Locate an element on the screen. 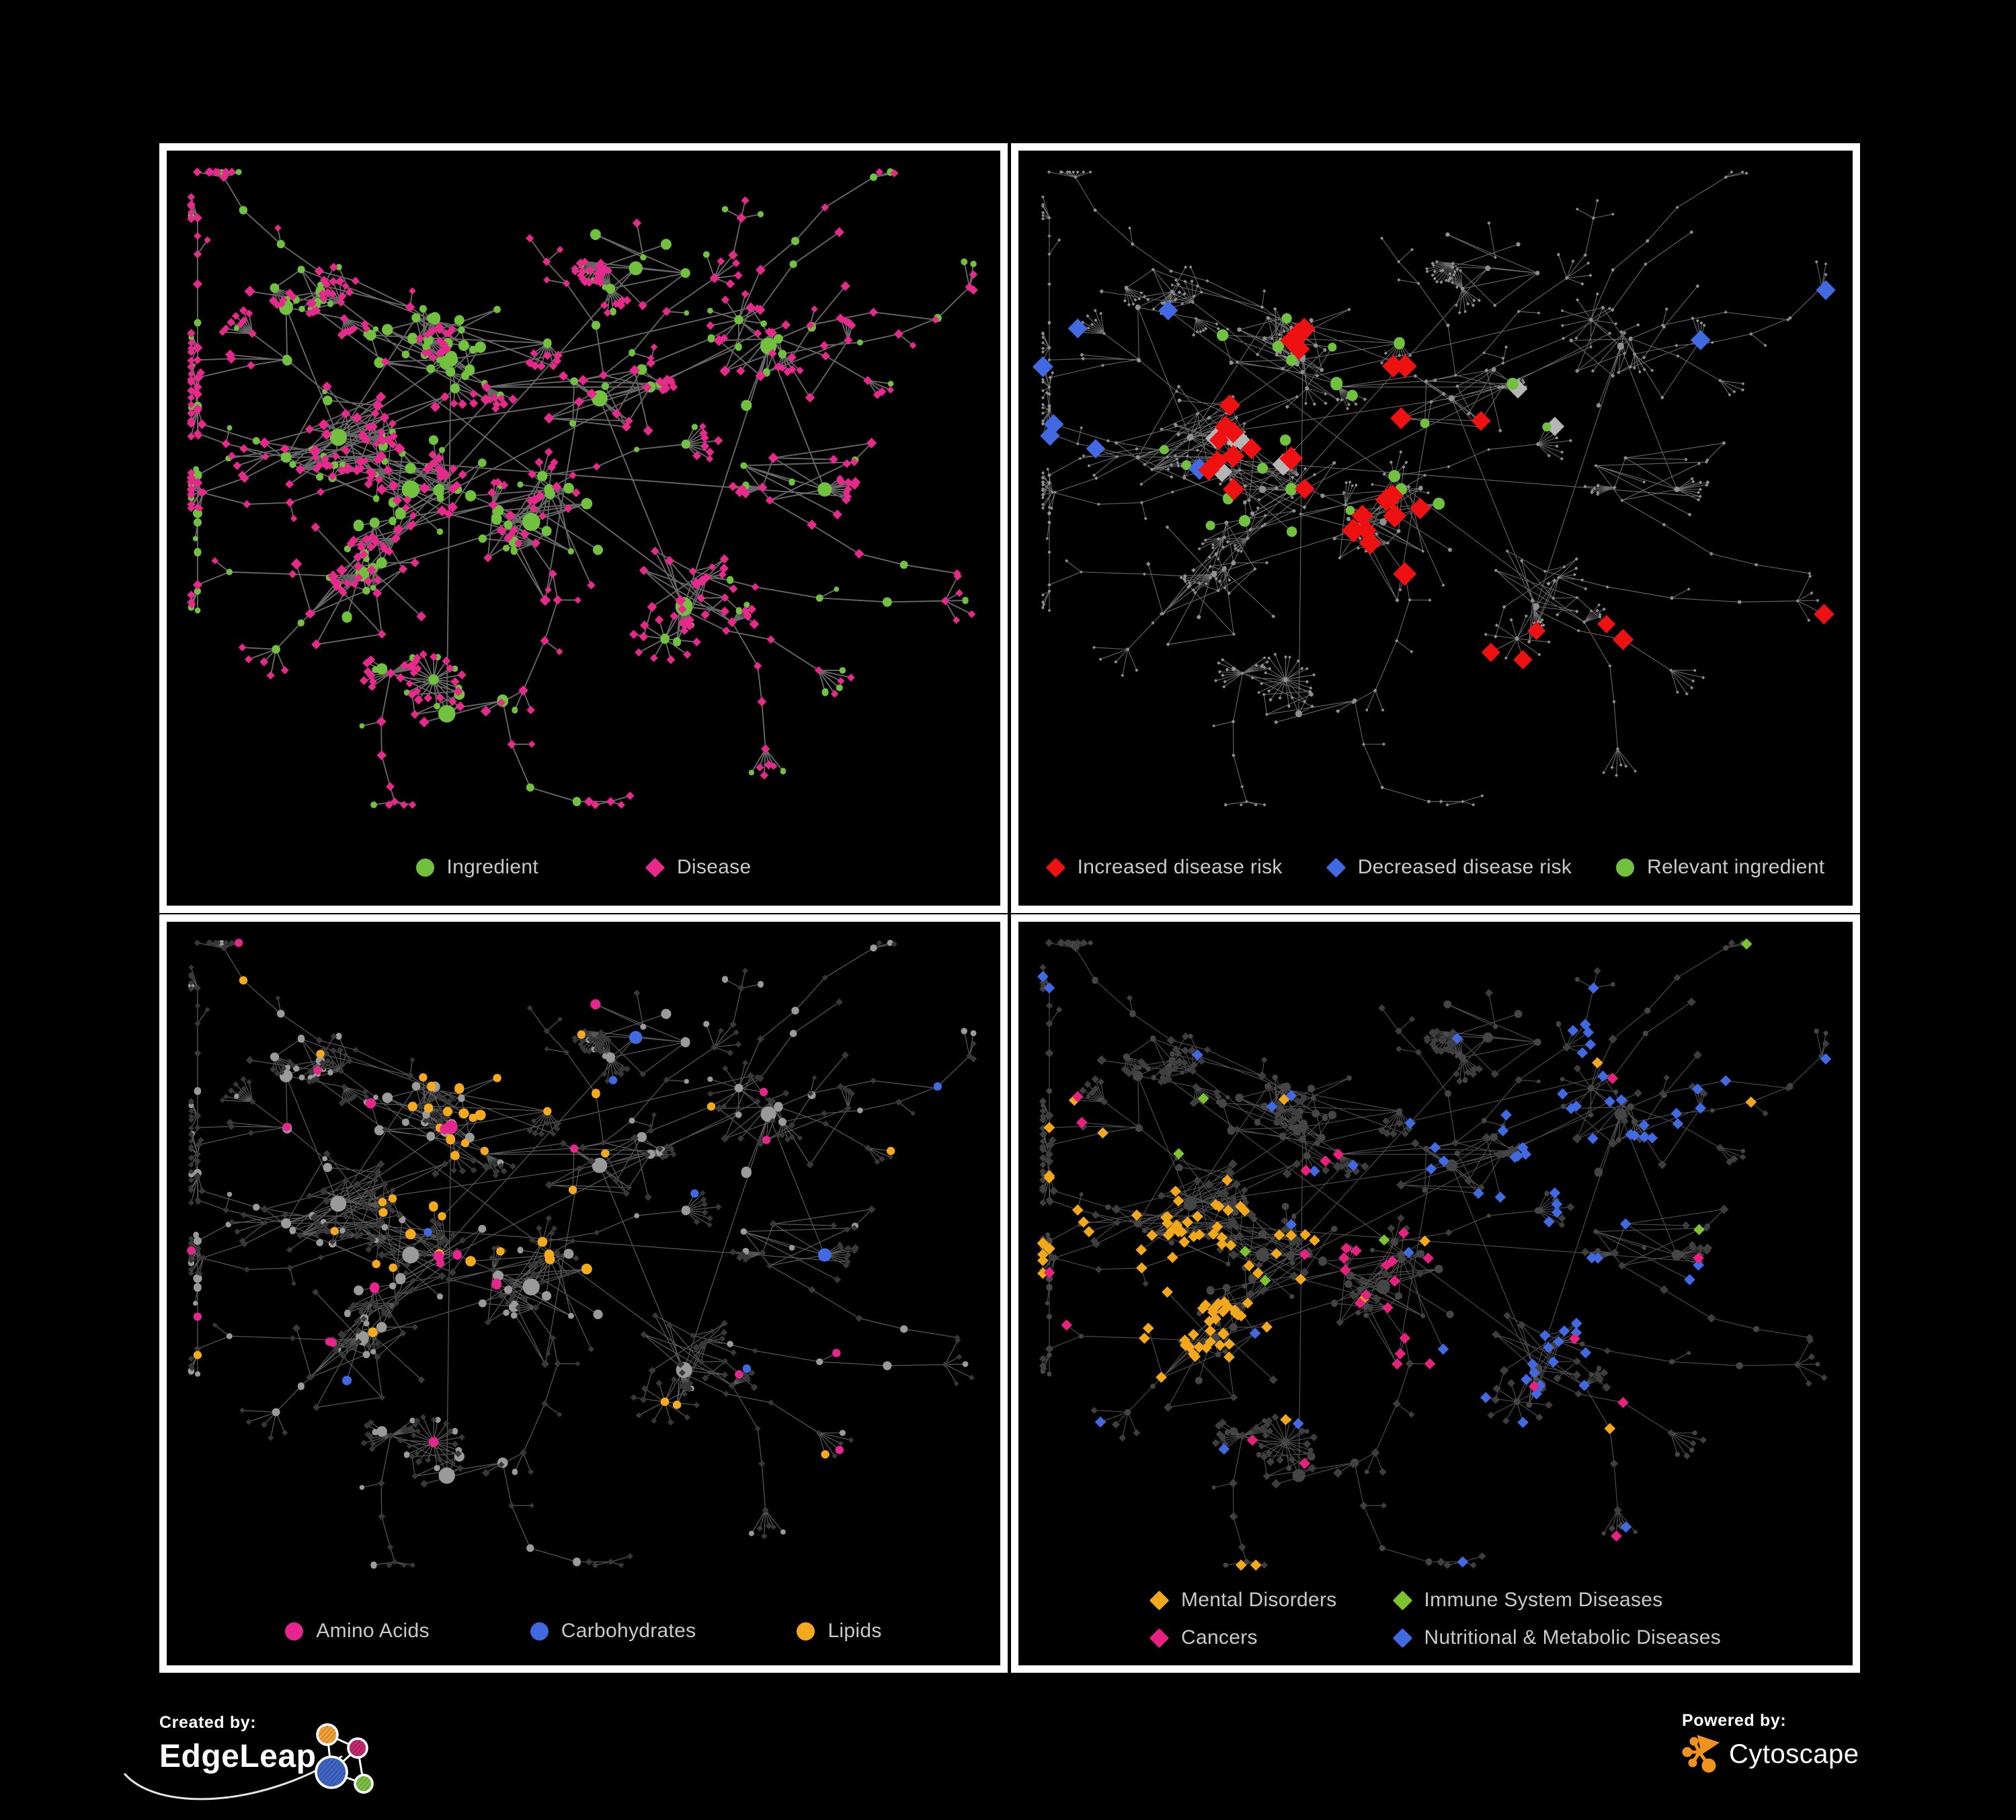 The height and width of the screenshot is (1820, 2016). legend: Amino Acids Carbohydrates Lipids is located at coordinates (583, 1631).